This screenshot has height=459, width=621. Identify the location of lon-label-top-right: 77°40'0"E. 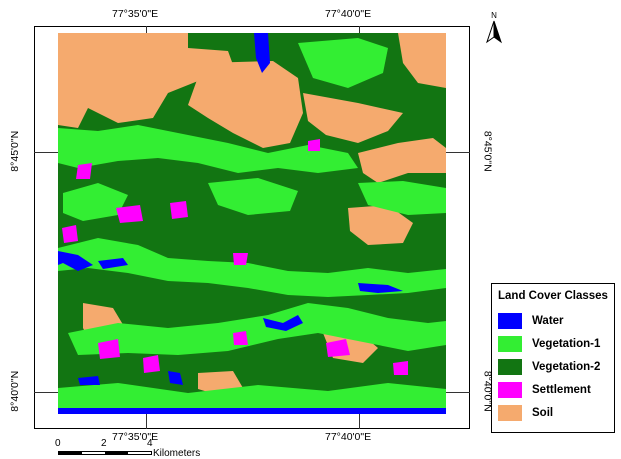
(348, 14).